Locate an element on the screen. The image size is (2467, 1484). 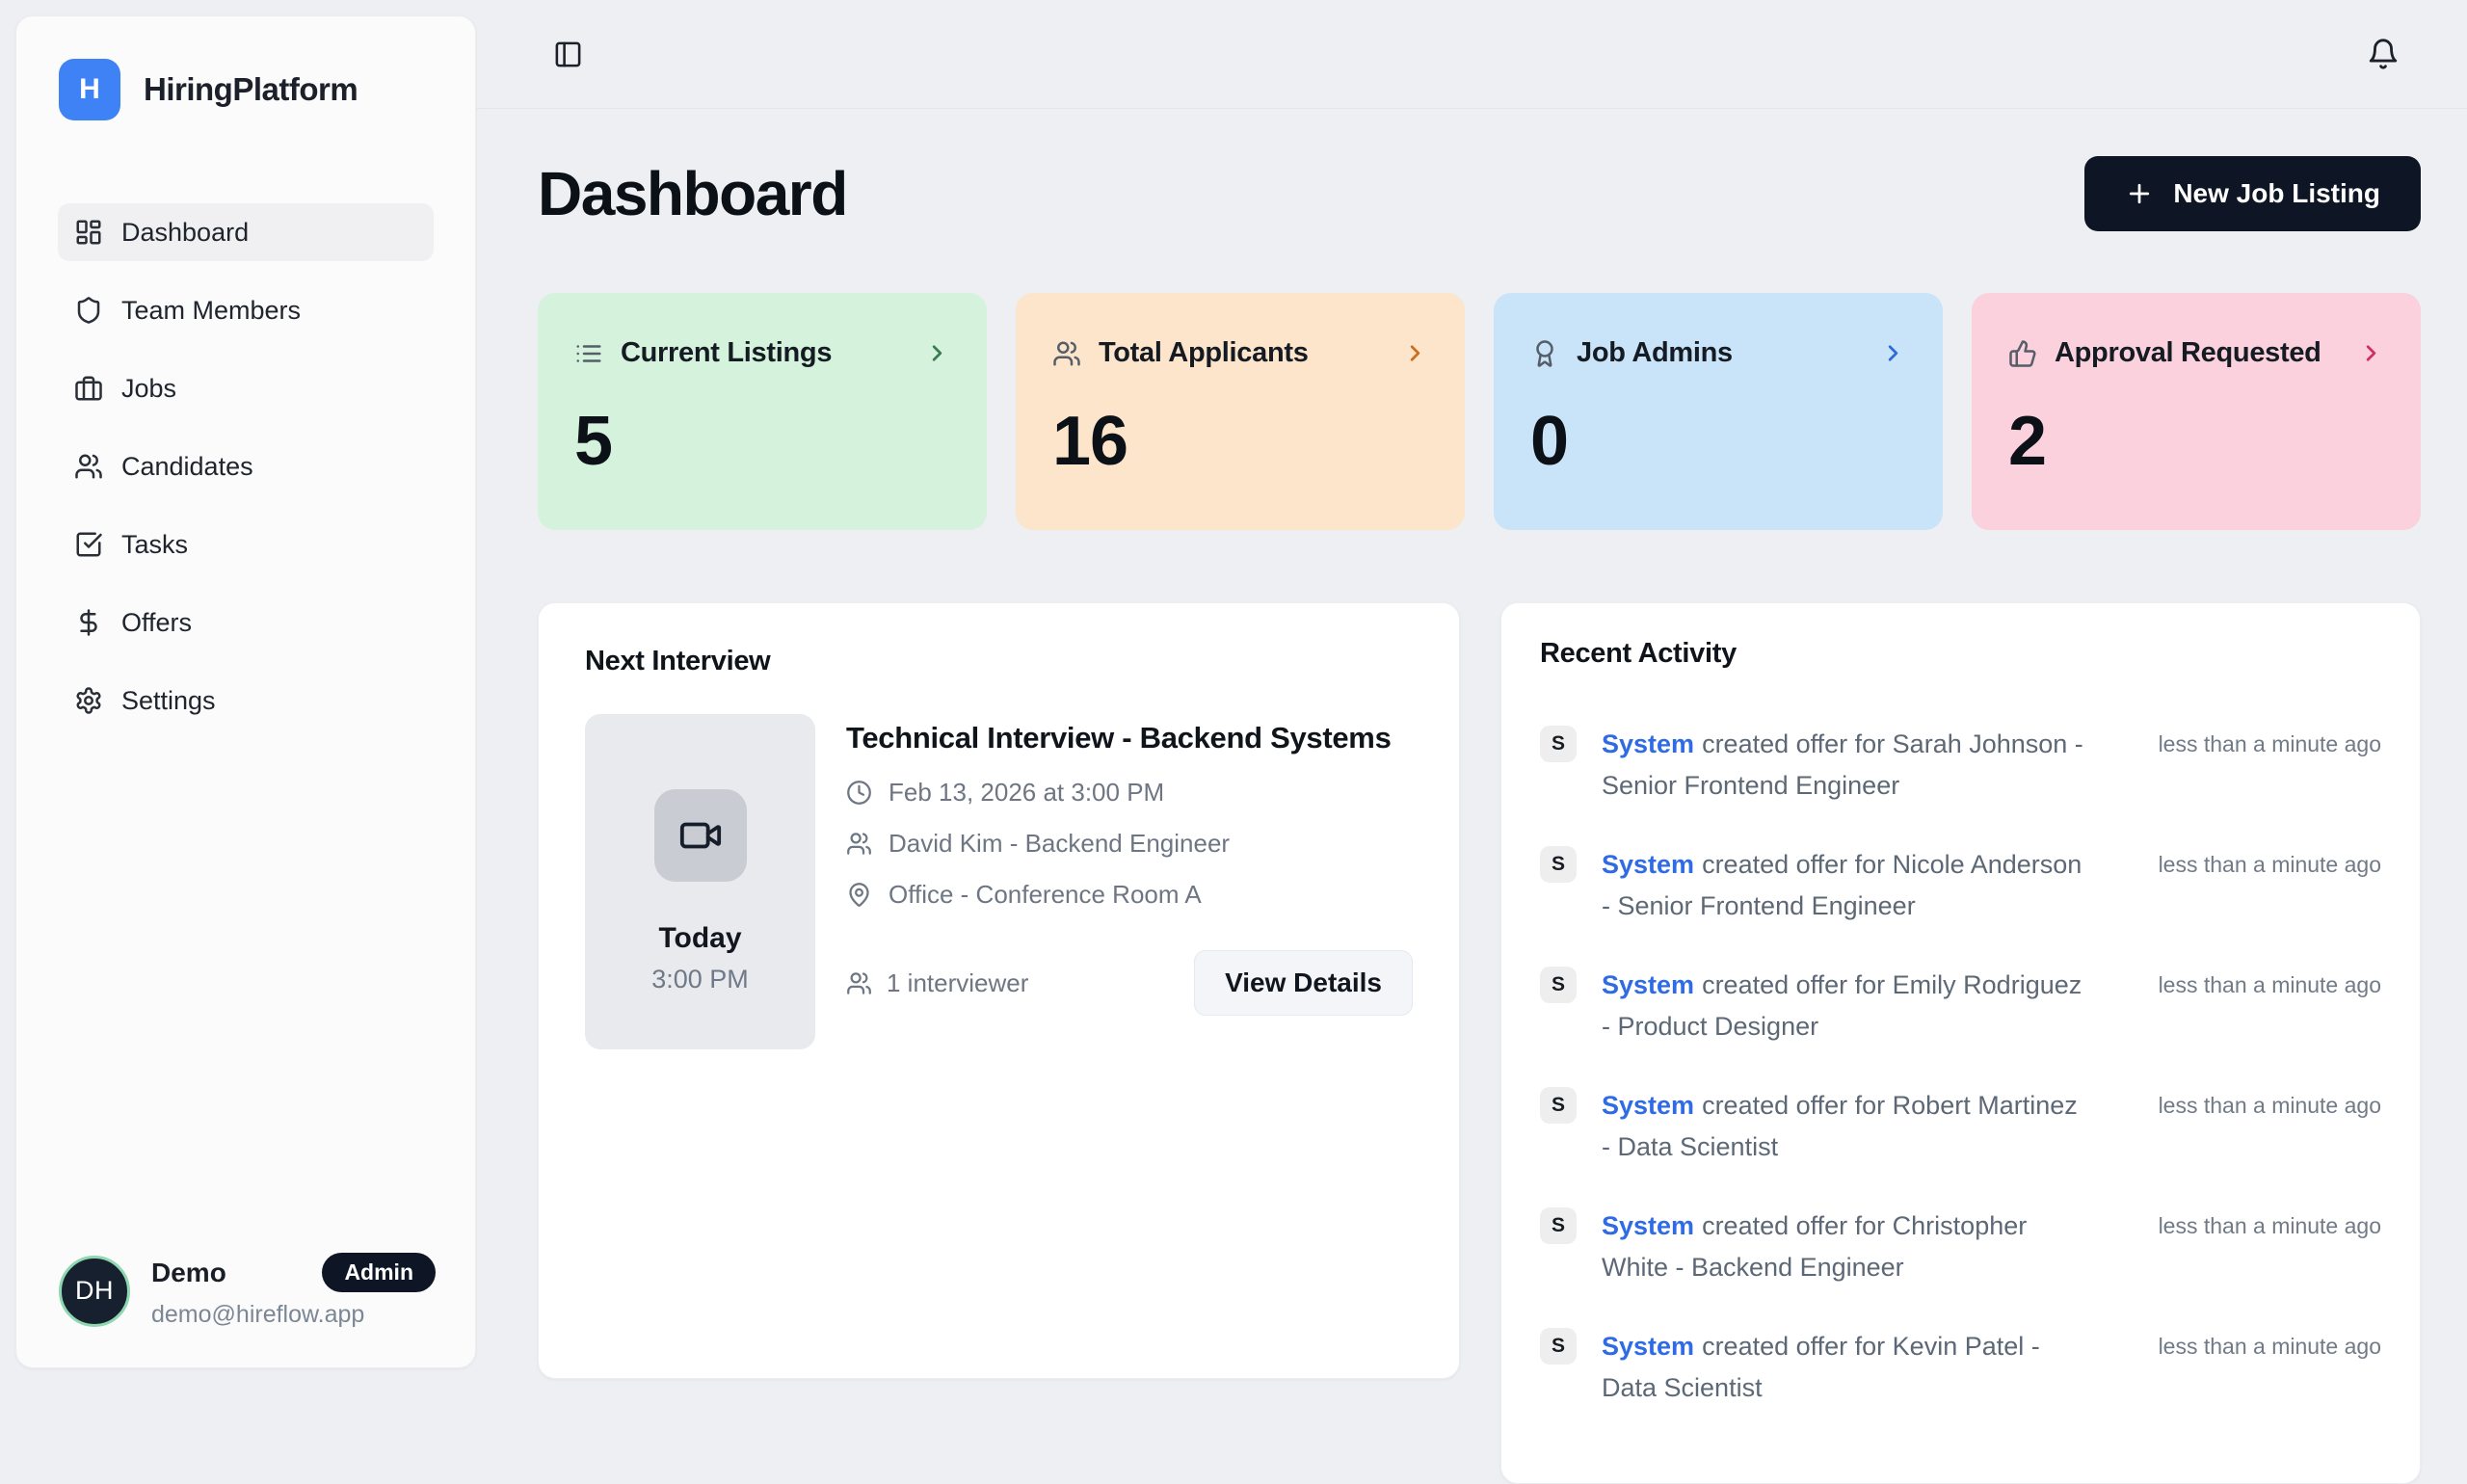
sidebar-item-settings: Settings is located at coordinates (246, 700).